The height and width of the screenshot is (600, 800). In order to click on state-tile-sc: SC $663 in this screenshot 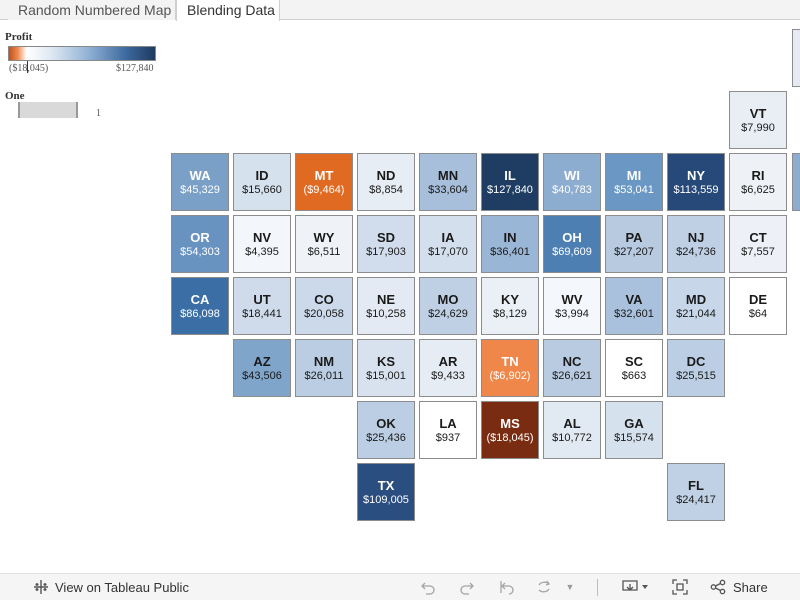, I will do `click(634, 368)`.